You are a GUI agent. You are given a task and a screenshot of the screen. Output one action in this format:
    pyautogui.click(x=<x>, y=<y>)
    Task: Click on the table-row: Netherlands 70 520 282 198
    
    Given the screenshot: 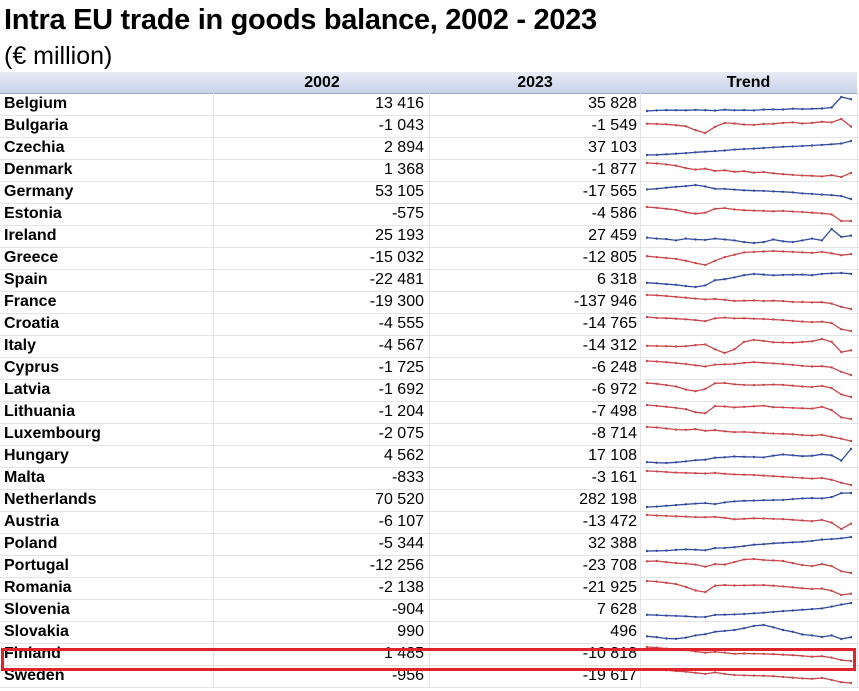 What is the action you would take?
    pyautogui.click(x=429, y=500)
    